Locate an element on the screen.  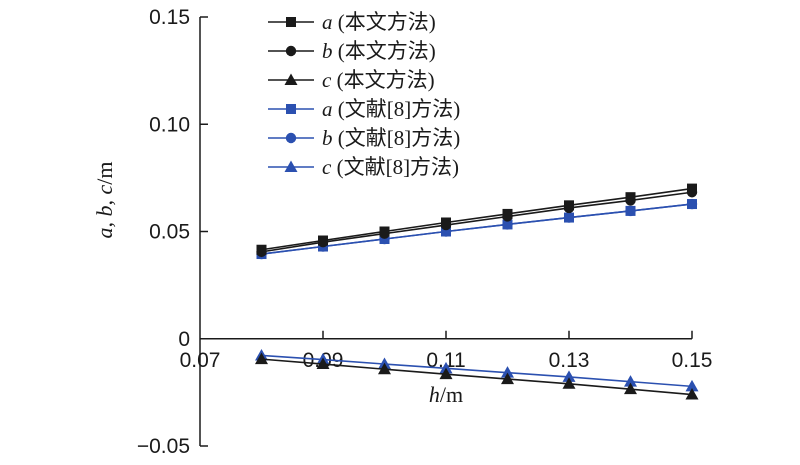
y-tick-label: 0.05 is located at coordinates (169, 232).